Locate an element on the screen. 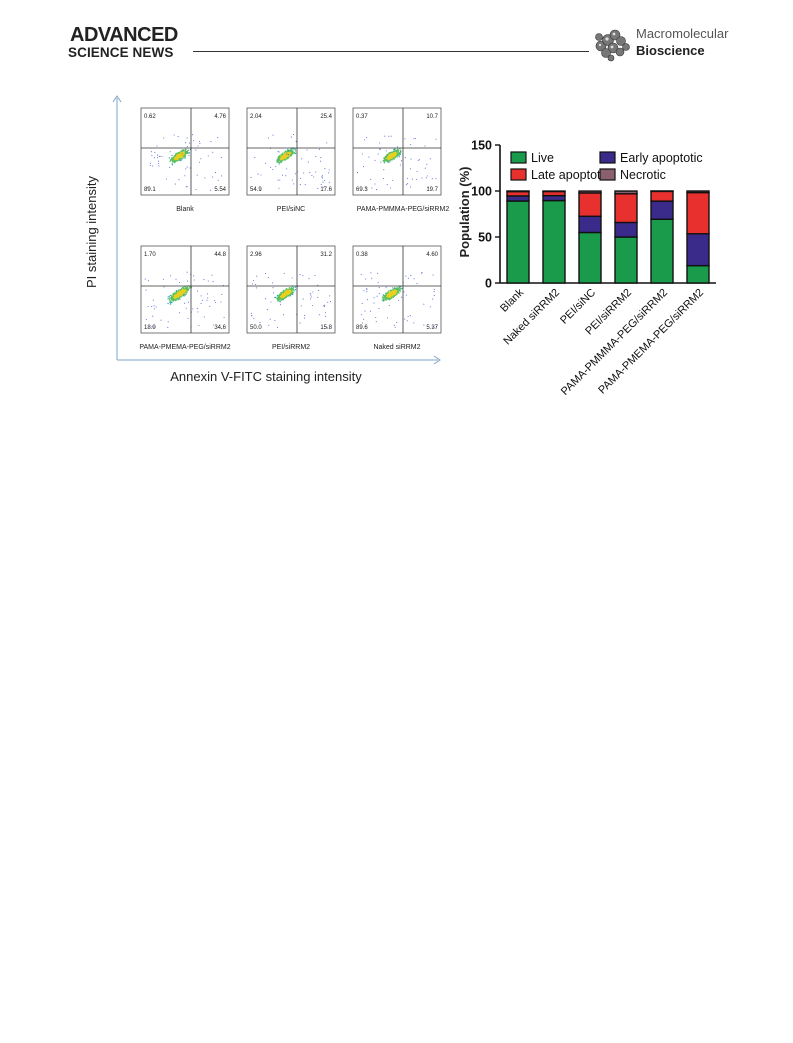 The image size is (793, 1043). chart-y-tick-label: 0 is located at coordinates (488, 284).